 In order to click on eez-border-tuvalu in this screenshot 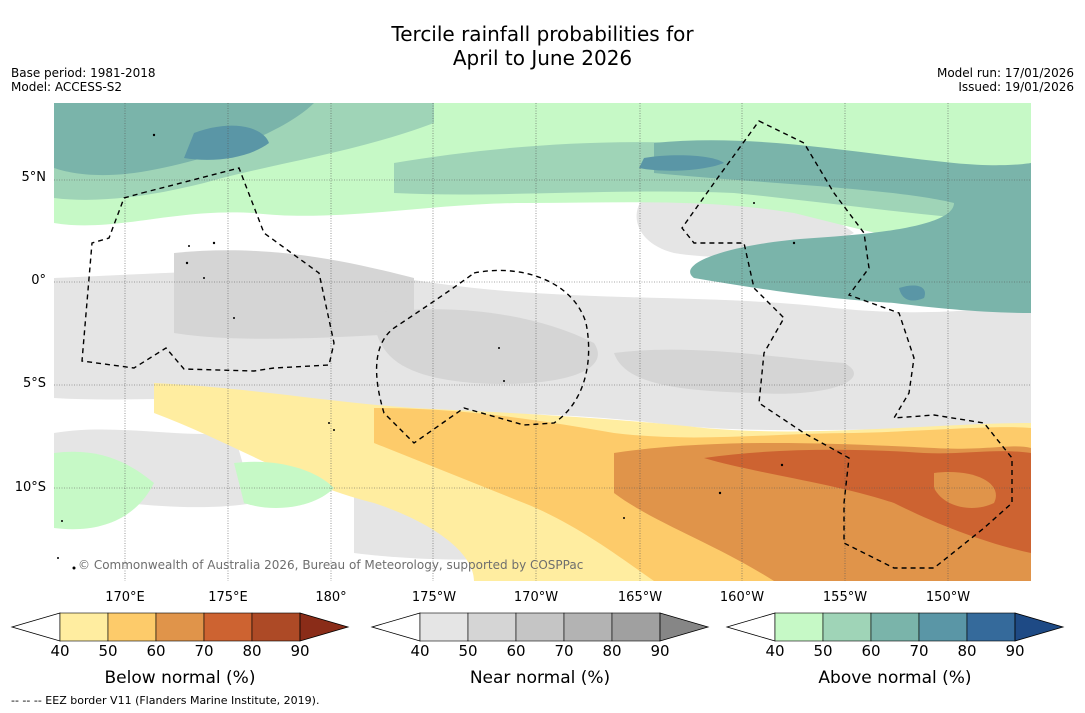, I will do `click(208, 269)`.